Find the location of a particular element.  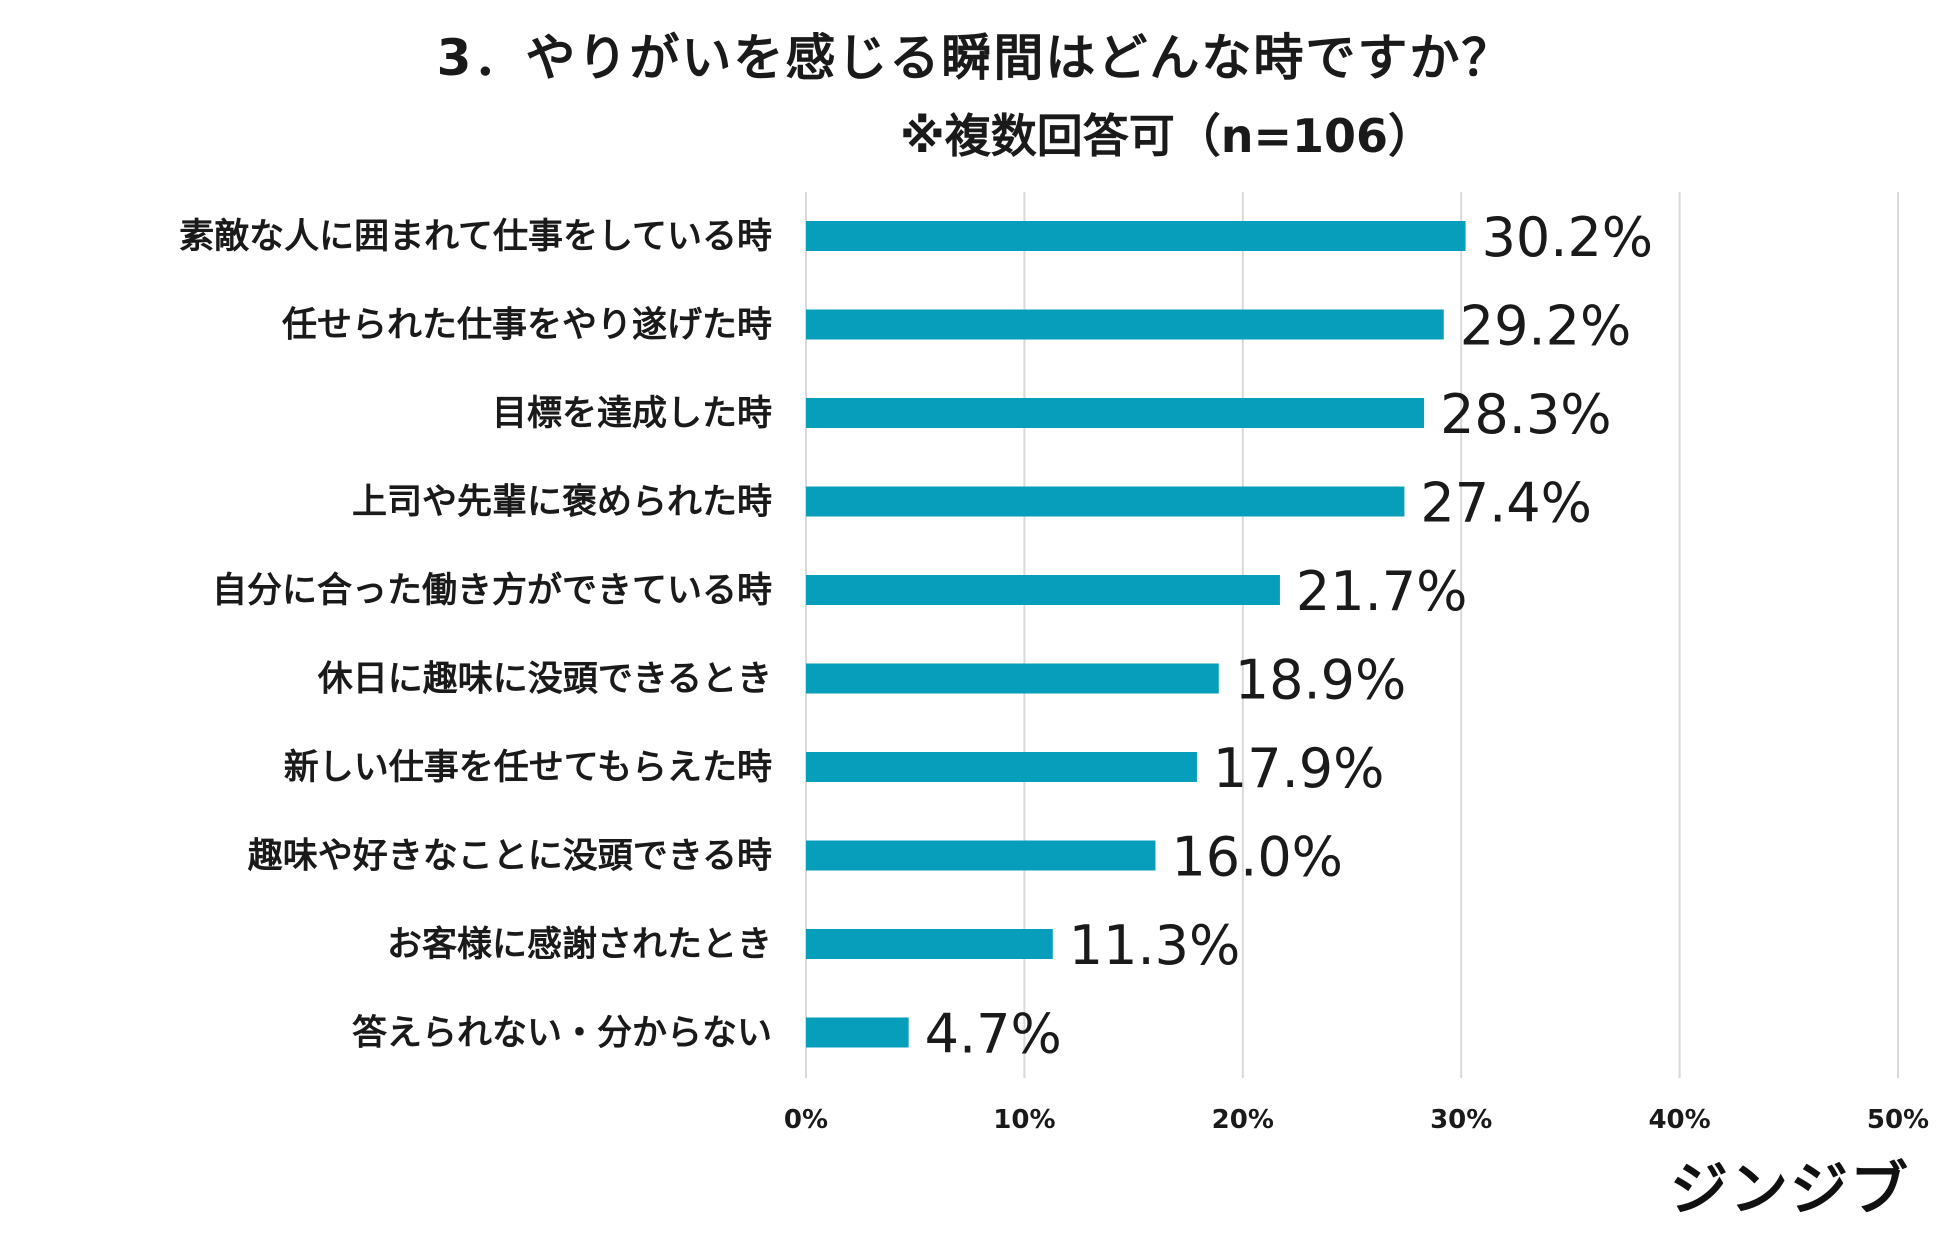

data-label: 16.0% is located at coordinates (1257, 857).